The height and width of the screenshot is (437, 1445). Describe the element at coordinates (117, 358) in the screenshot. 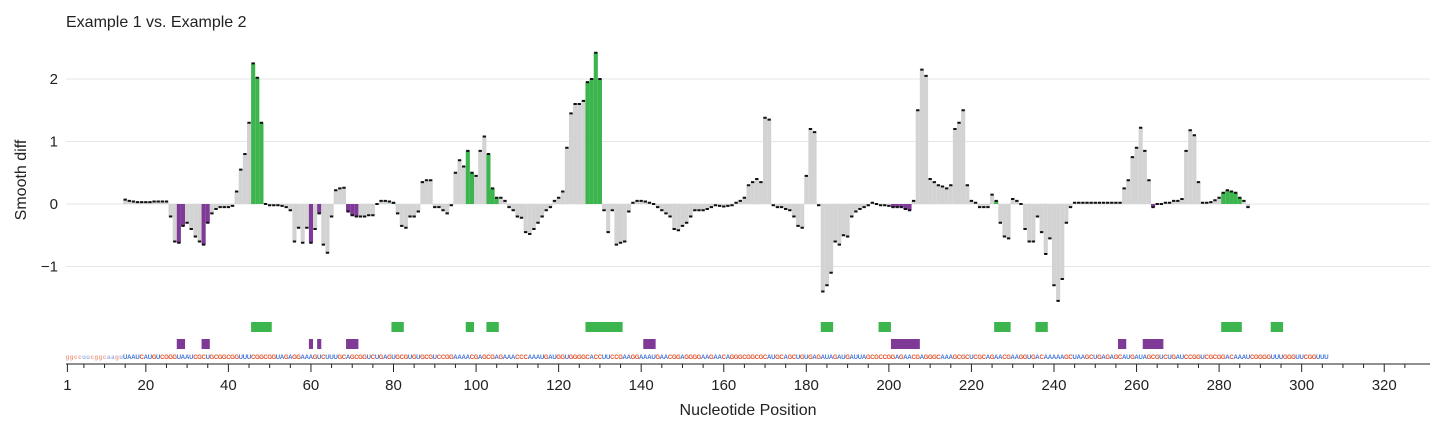

I see `sequence-nucleotide: g` at that location.